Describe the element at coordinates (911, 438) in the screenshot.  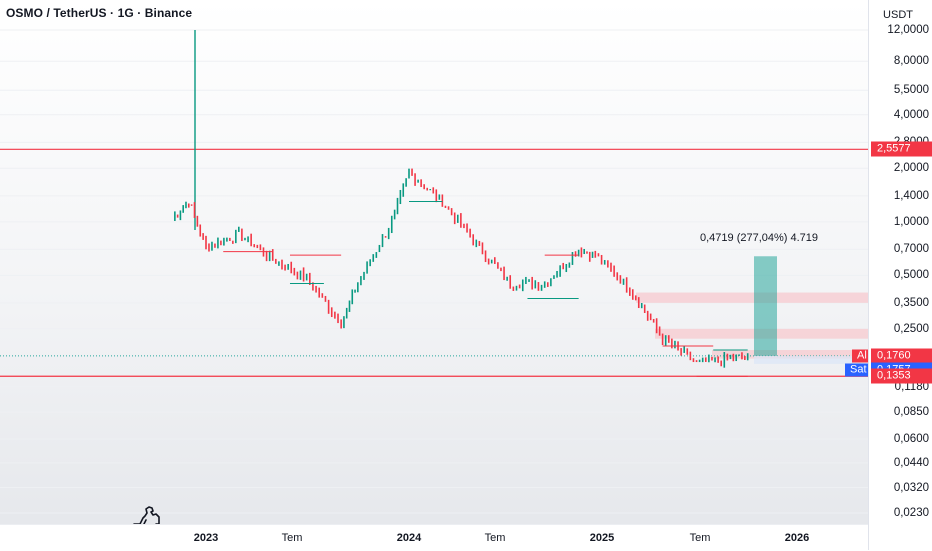
I see `price-tick-label: 0,0600` at that location.